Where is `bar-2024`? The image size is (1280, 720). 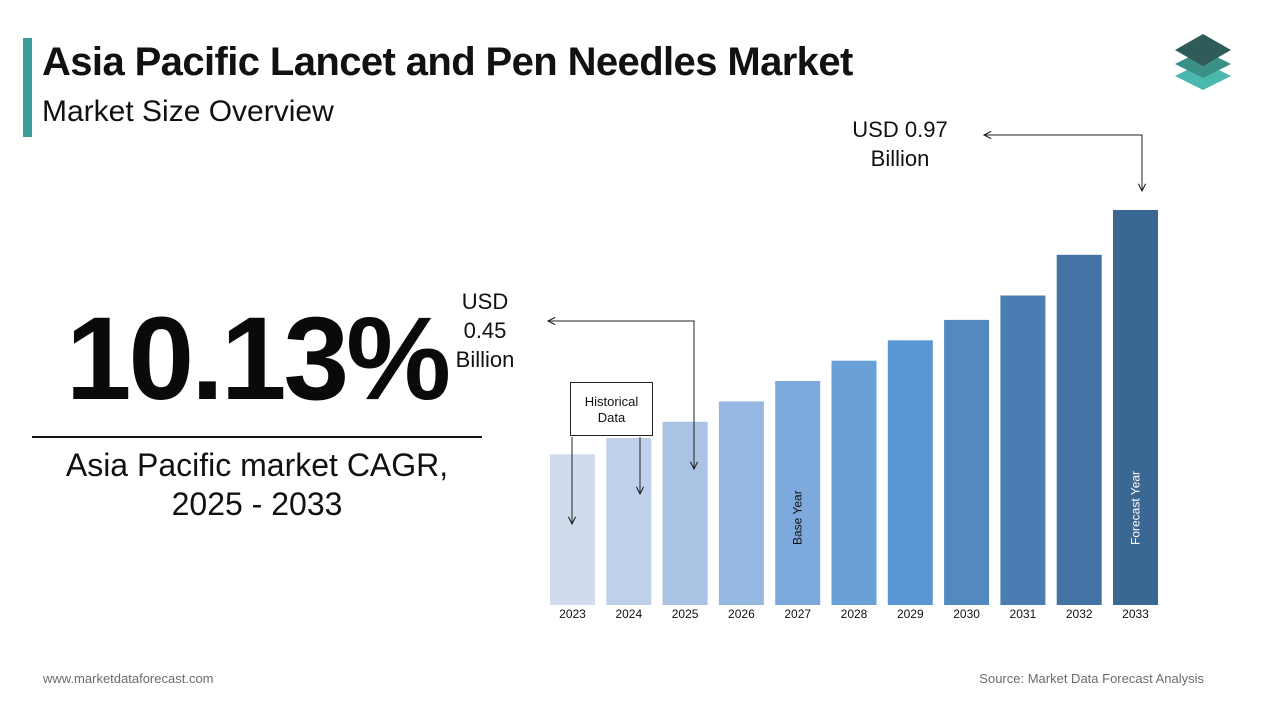 bar-2024 is located at coordinates (629, 521).